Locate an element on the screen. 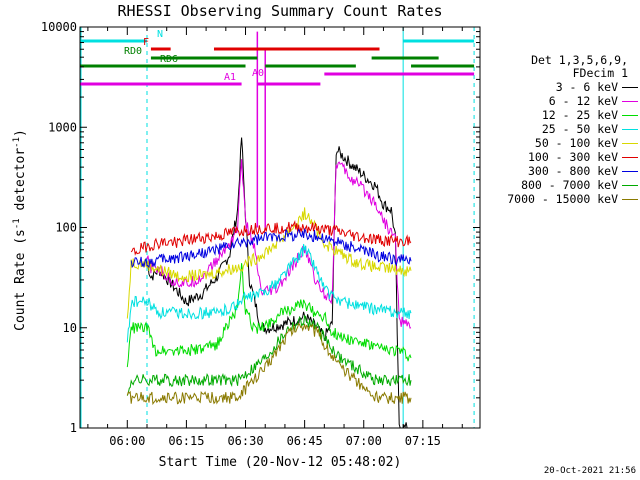  legend-entry: 7000 - 15000 keV is located at coordinates (562, 199).